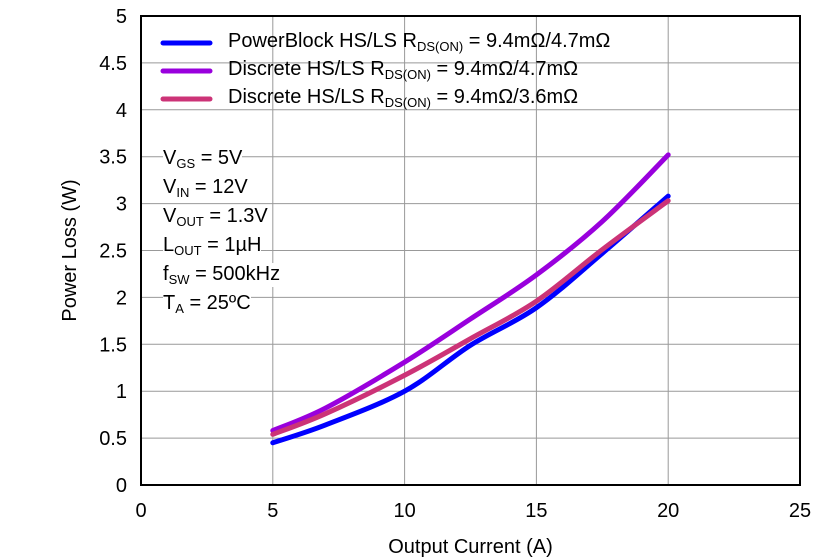 Image resolution: width=839 pixels, height=559 pixels. What do you see at coordinates (113, 439) in the screenshot?
I see `y-tick-label: 0.5` at bounding box center [113, 439].